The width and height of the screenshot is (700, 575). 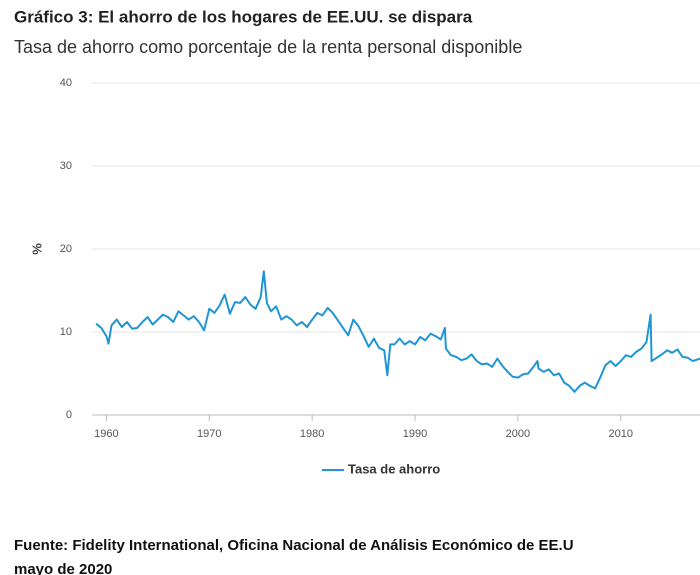 I want to click on x-tick-label: 1990, so click(x=415, y=434).